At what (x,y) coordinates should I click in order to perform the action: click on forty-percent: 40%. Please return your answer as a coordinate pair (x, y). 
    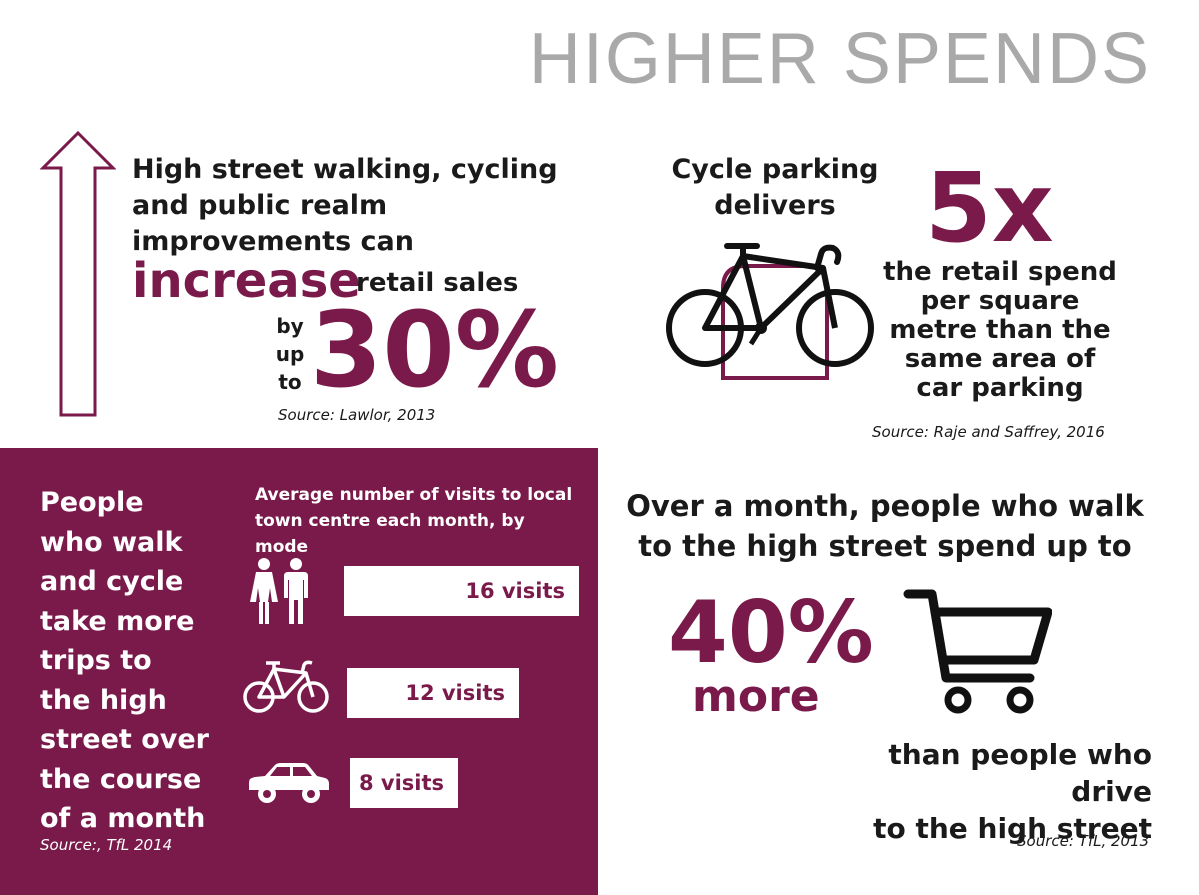
    Looking at the image, I should click on (771, 633).